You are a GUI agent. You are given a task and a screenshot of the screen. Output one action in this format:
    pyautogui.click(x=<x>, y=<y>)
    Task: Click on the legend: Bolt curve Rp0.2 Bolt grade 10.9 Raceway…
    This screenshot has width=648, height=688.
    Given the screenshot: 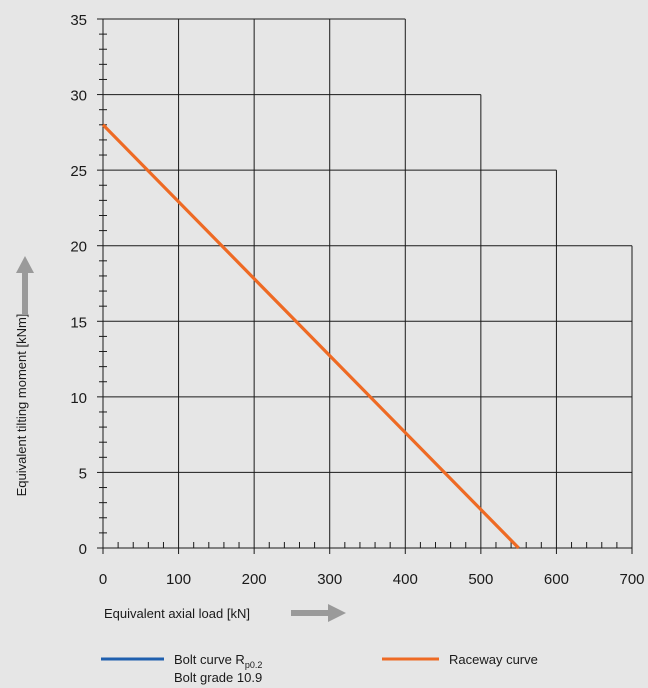 What is the action you would take?
    pyautogui.click(x=319, y=668)
    